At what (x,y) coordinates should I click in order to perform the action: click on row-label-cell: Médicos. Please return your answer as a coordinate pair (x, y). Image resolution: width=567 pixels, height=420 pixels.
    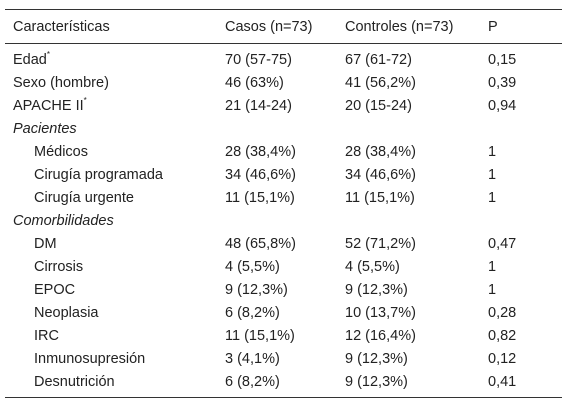
    Looking at the image, I should click on (111, 151).